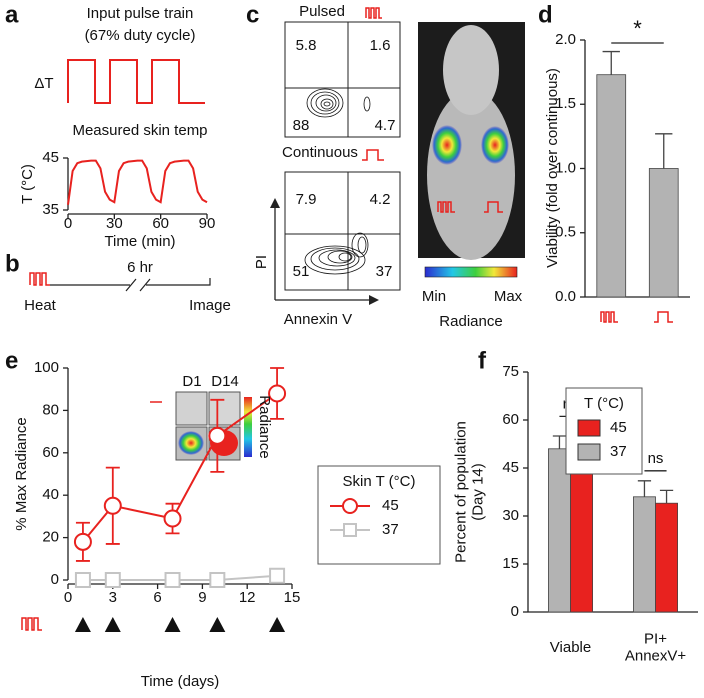  I want to click on x-tick-label: 3, so click(113, 597).